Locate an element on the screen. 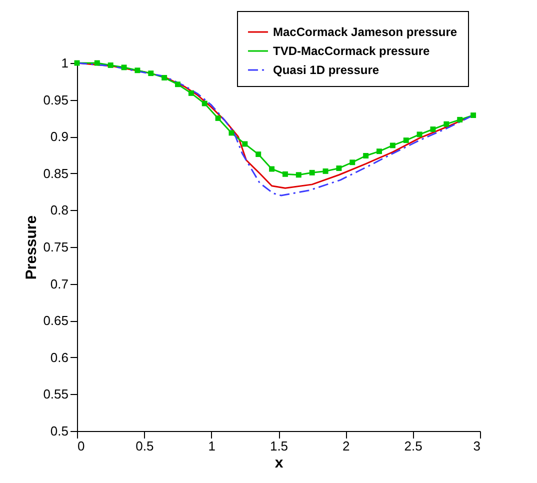 The height and width of the screenshot is (483, 537). y-tick-label: 0.8 is located at coordinates (59, 210).